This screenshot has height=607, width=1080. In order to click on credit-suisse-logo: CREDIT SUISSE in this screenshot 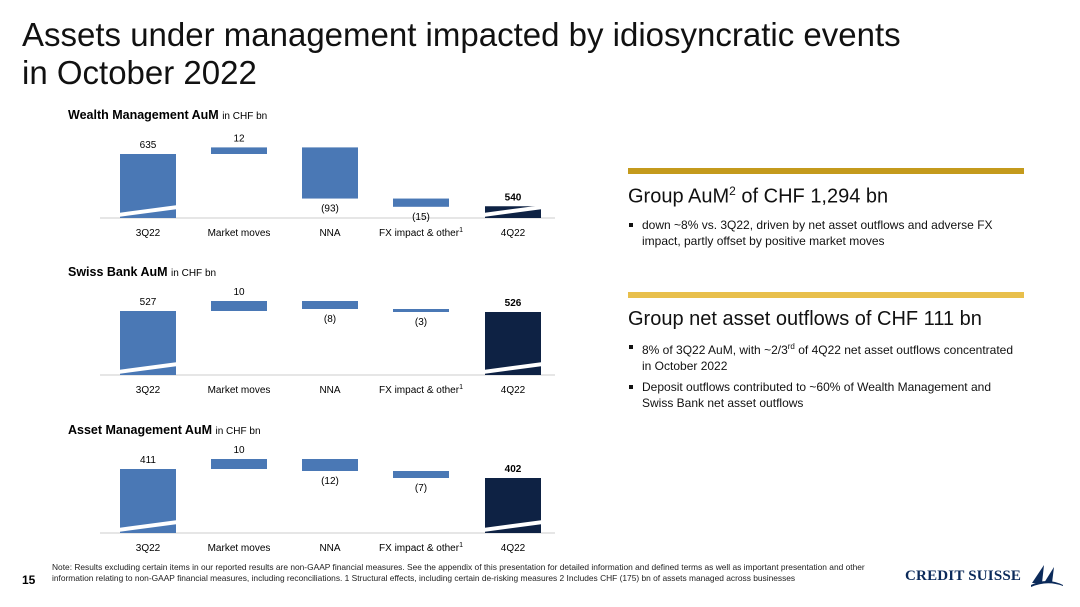, I will do `click(985, 576)`.